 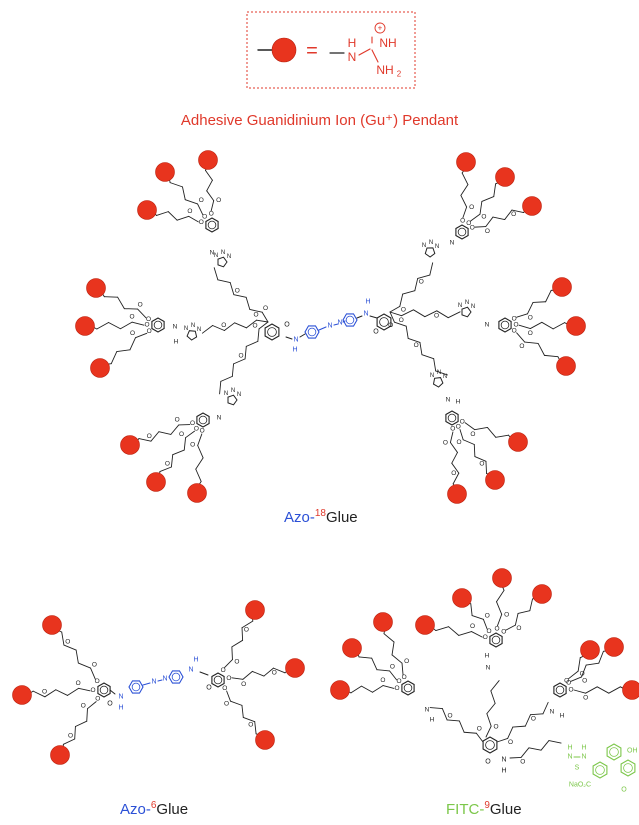 What do you see at coordinates (176, 342) in the screenshot?
I see `linker-h: H` at bounding box center [176, 342].